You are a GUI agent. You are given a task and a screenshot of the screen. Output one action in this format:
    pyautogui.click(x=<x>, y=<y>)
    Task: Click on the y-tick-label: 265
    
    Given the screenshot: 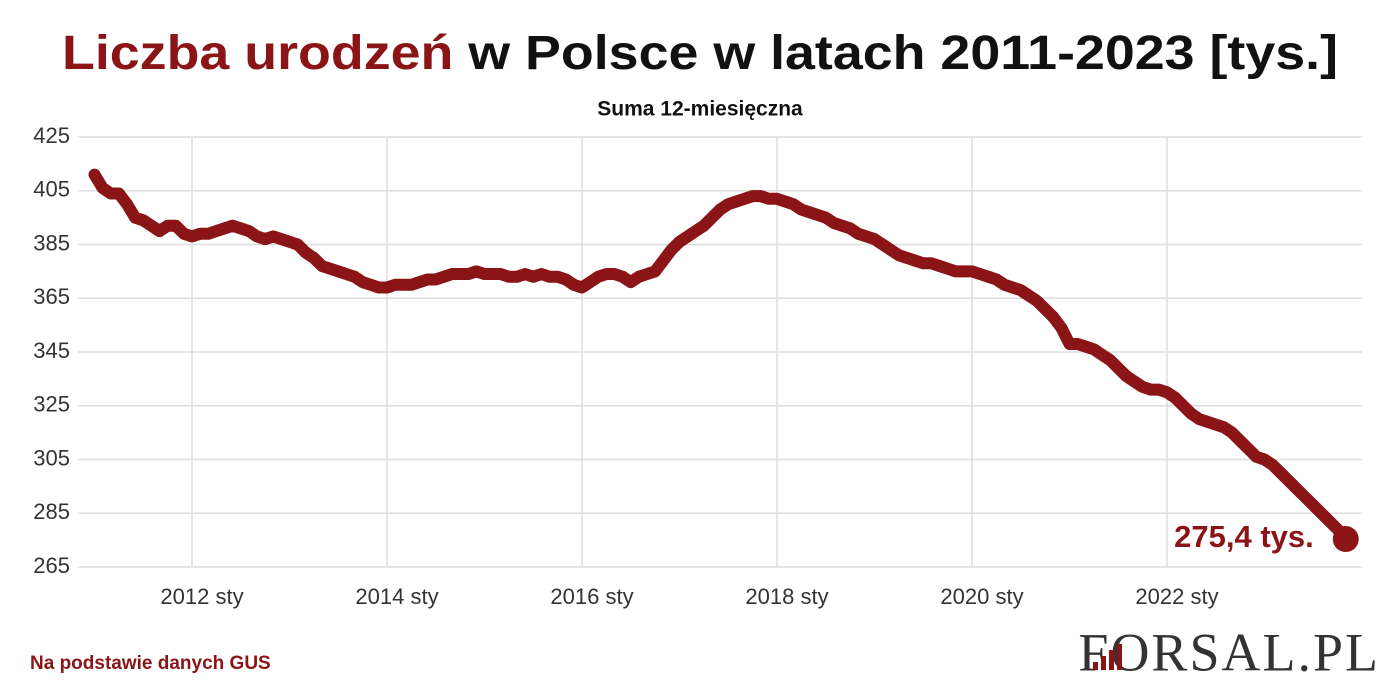 What is the action you would take?
    pyautogui.click(x=51, y=565)
    